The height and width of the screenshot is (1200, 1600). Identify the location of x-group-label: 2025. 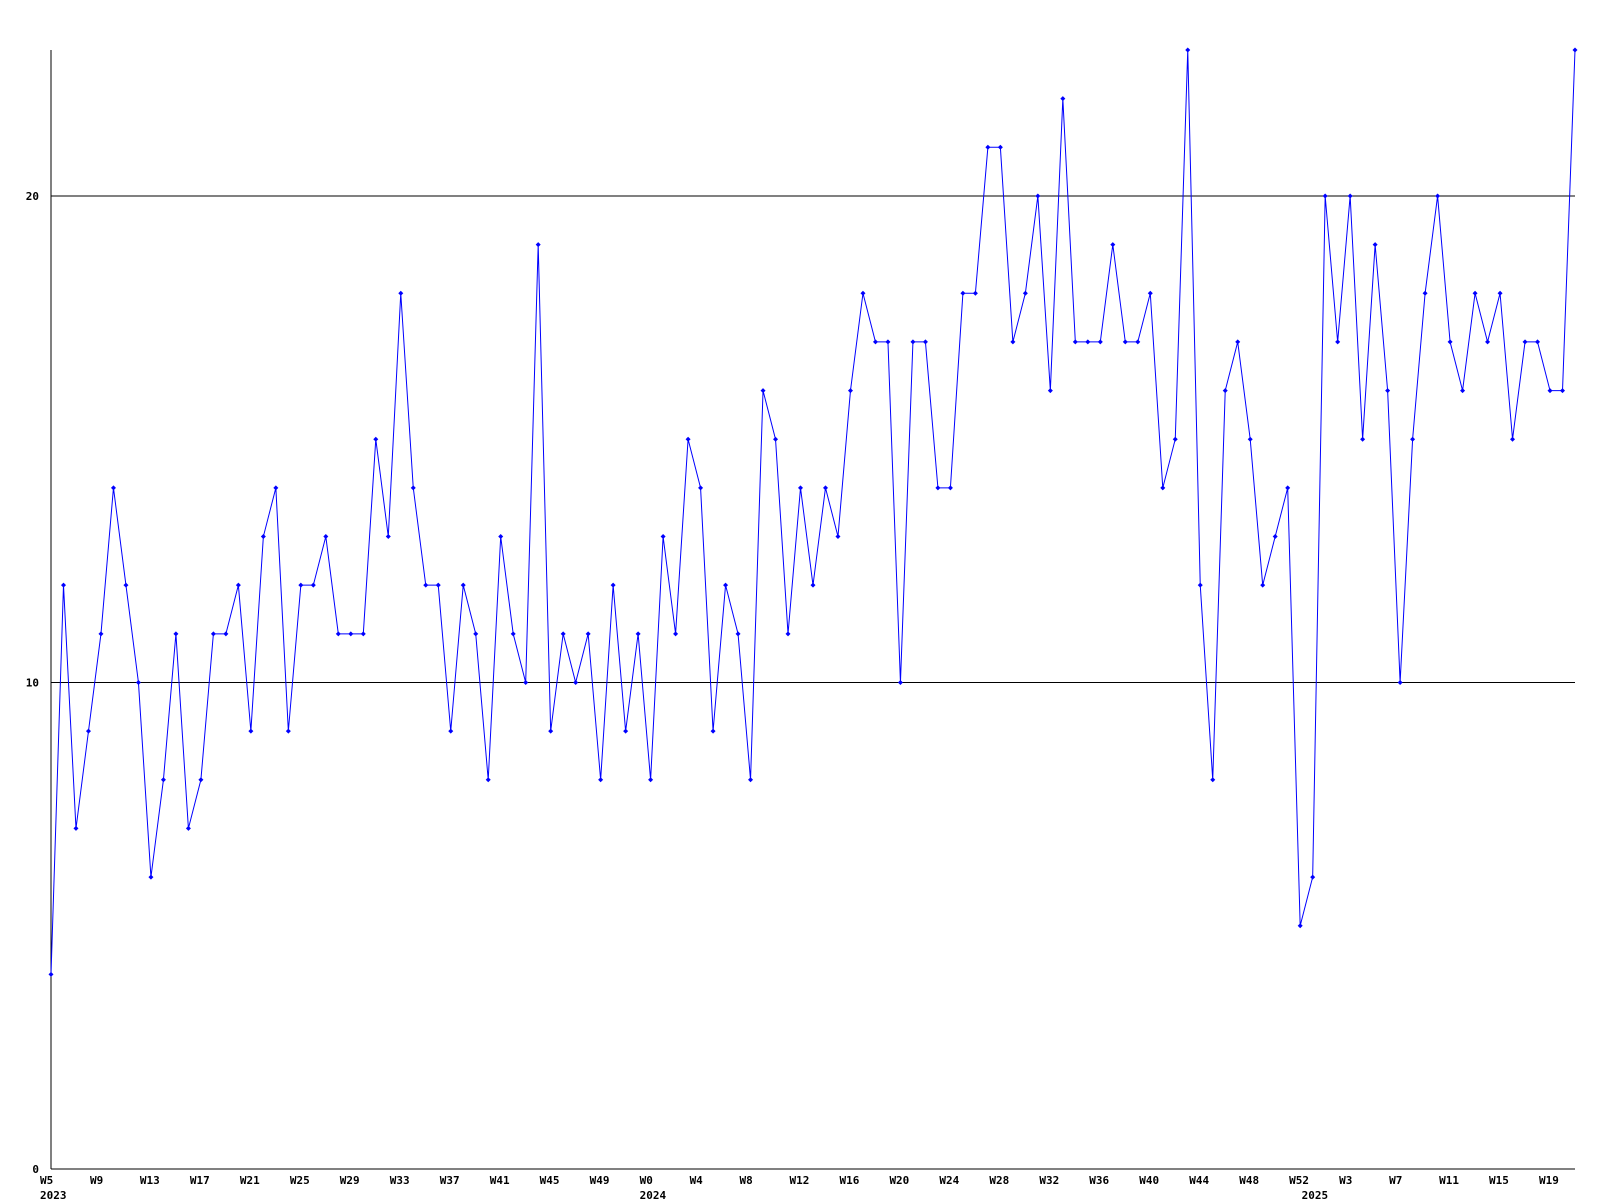
(1315, 1194).